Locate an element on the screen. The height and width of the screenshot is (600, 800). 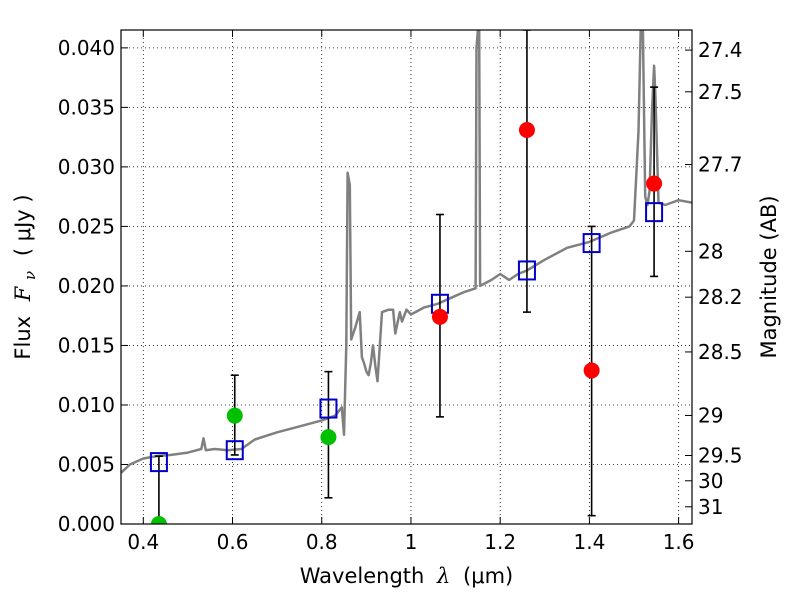
x-tick-label: 1 is located at coordinates (411, 542).